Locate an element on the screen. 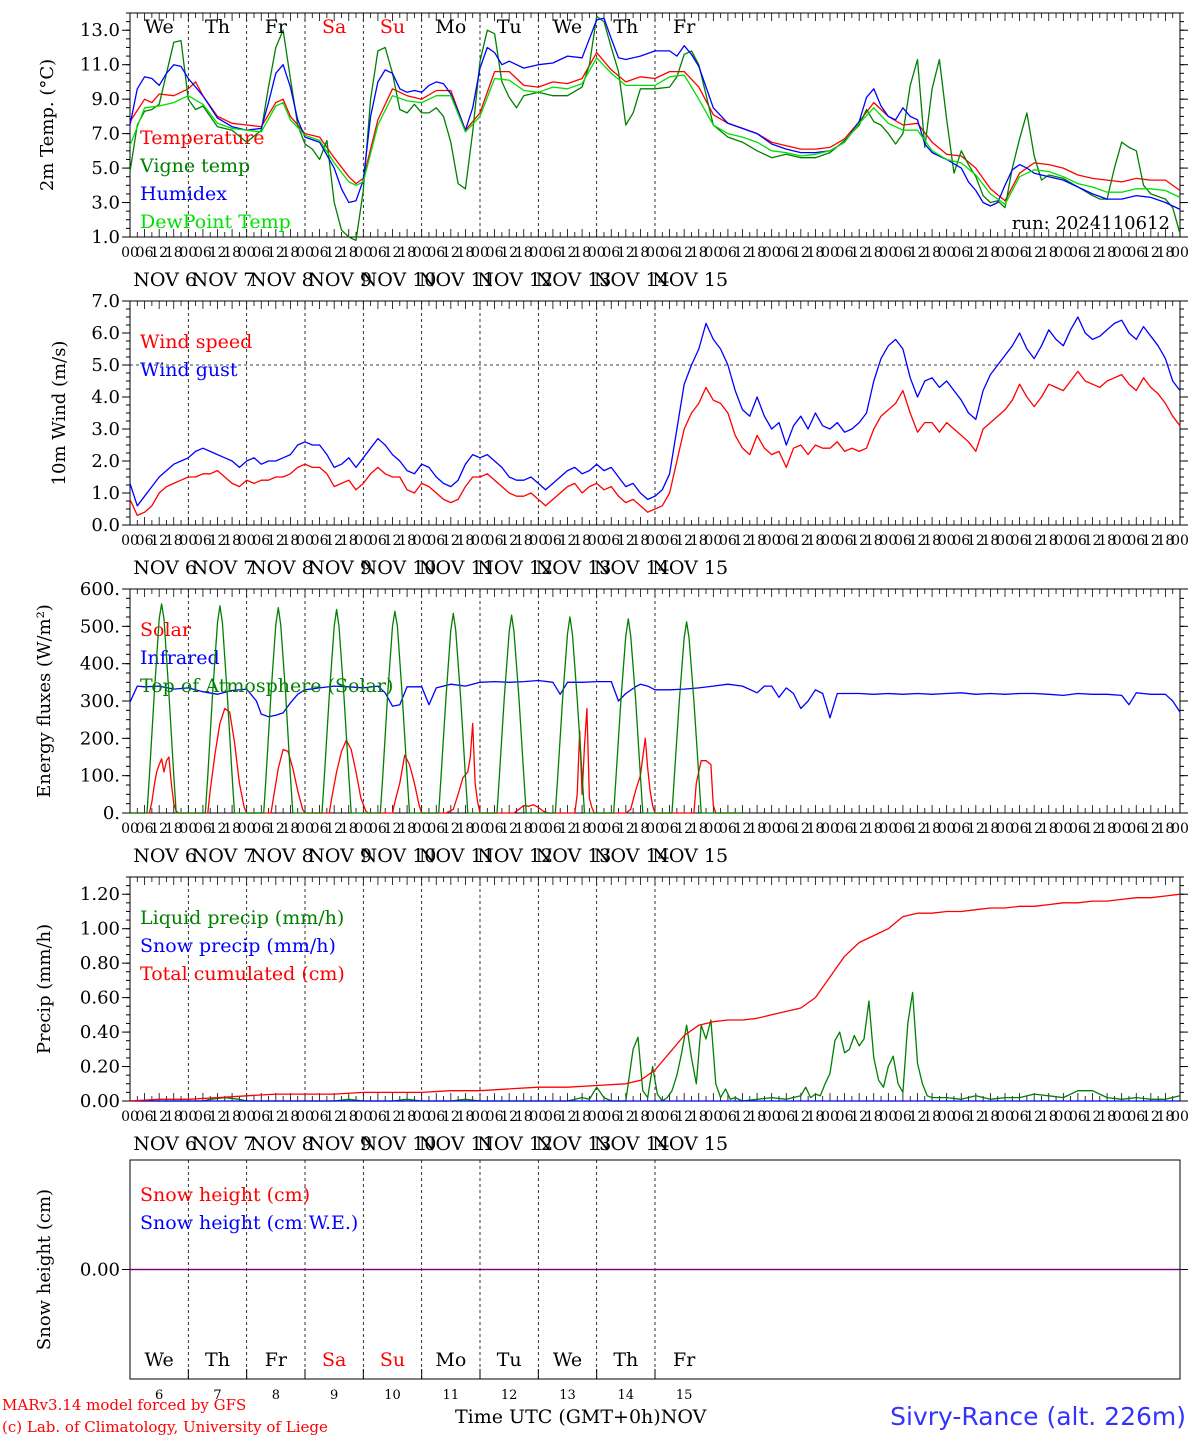  legend-entry: Infrared is located at coordinates (180, 658).